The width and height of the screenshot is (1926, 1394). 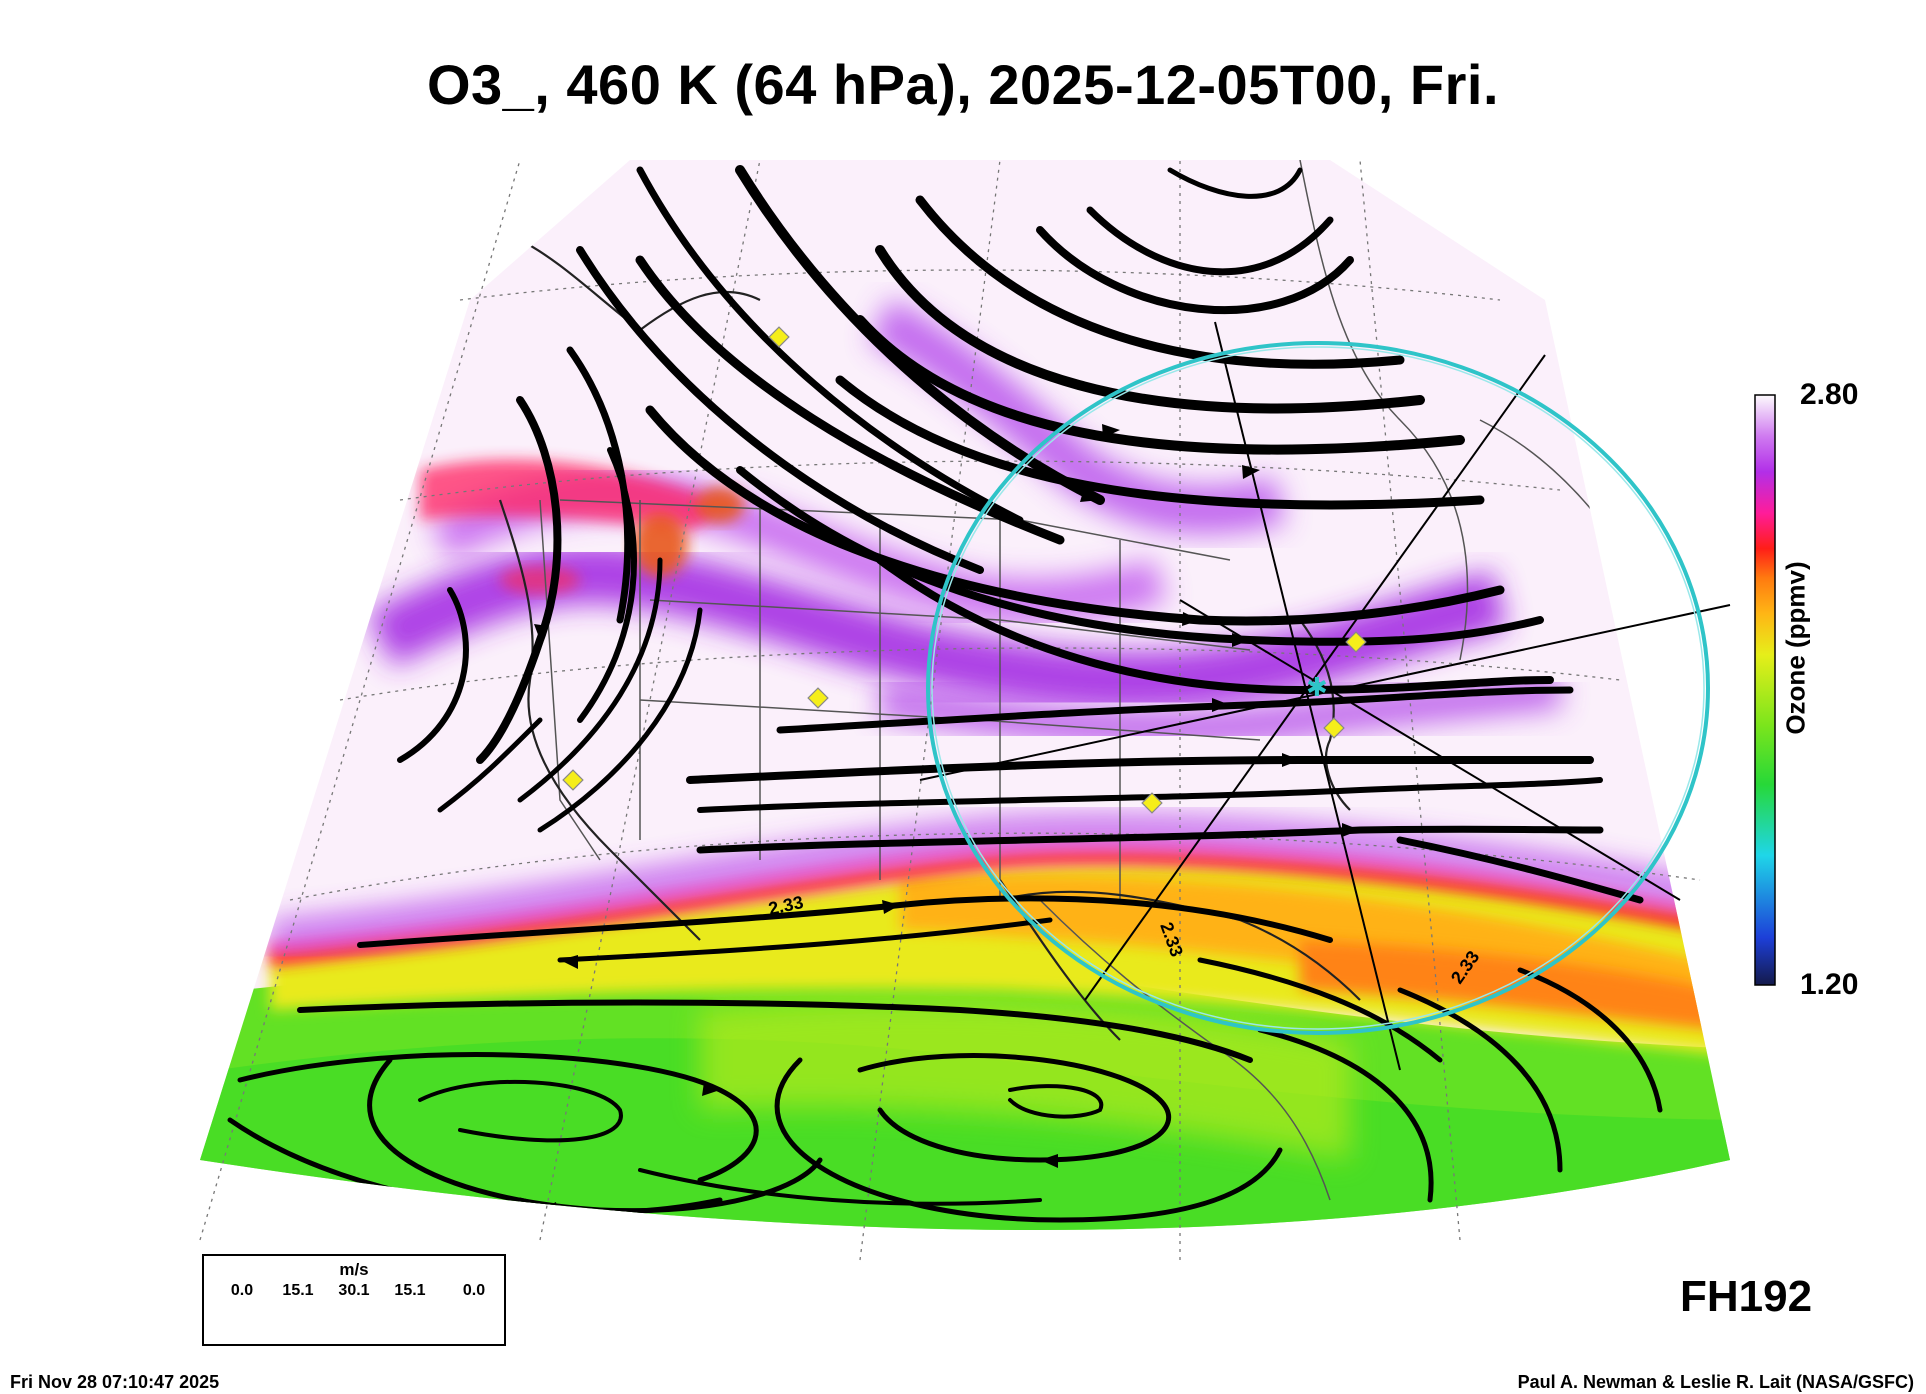 I want to click on footer-timestamp: Fri Nov 28 07:10:47 2025, so click(x=115, y=1382).